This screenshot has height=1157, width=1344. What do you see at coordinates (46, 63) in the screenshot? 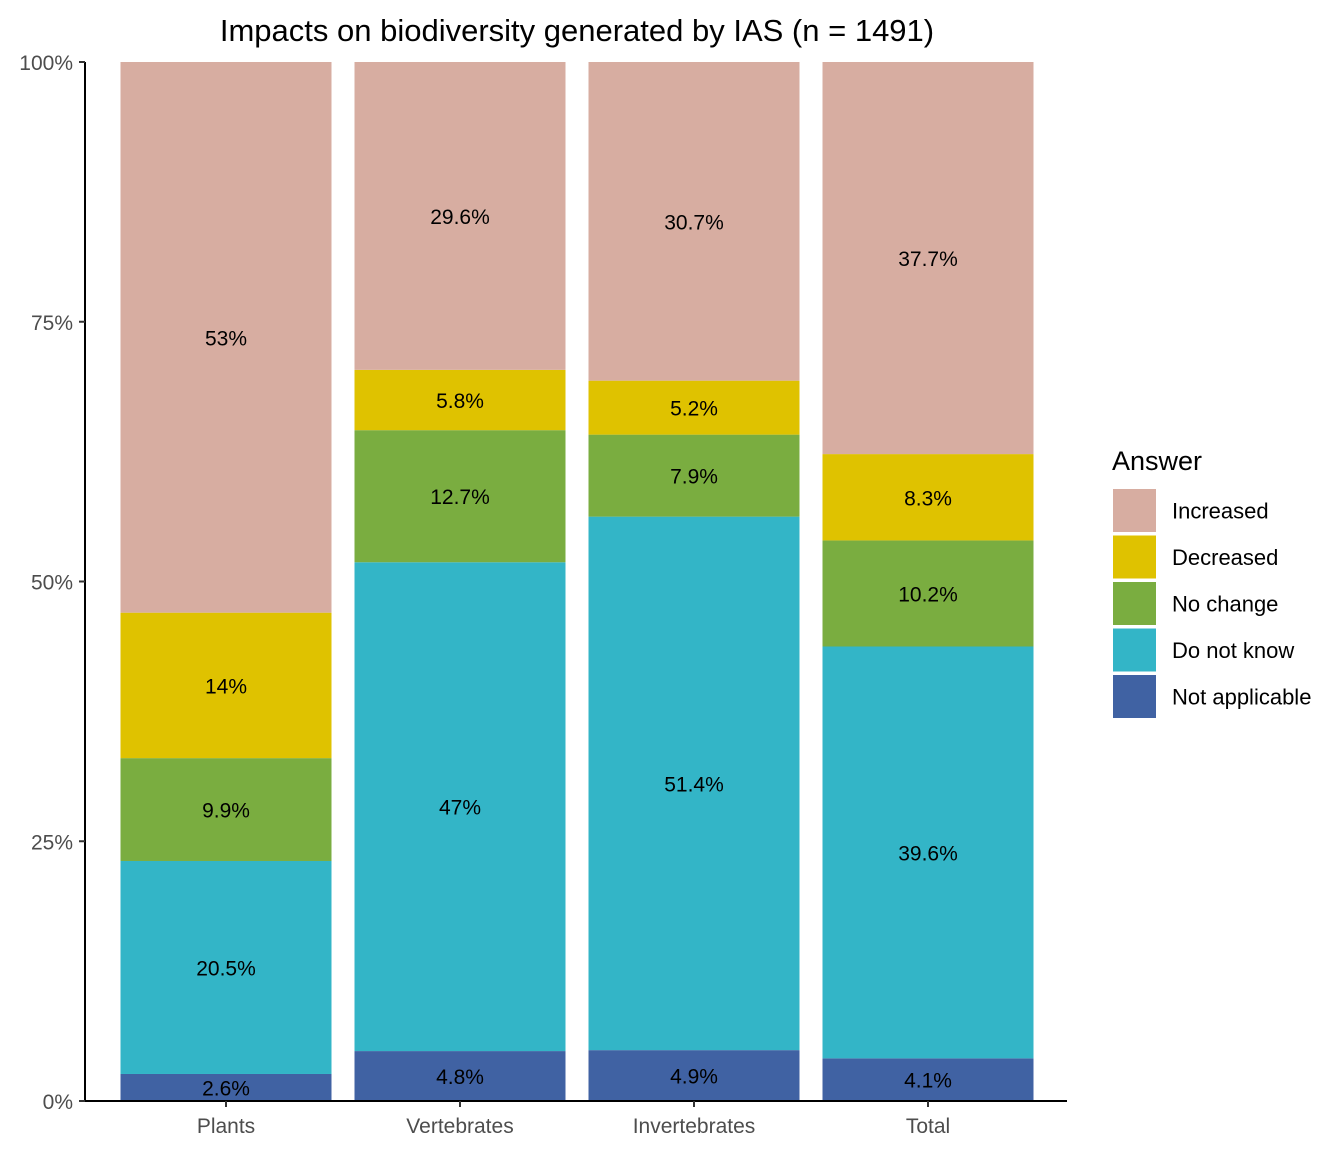
I see `y-tick-label: 100%` at bounding box center [46, 63].